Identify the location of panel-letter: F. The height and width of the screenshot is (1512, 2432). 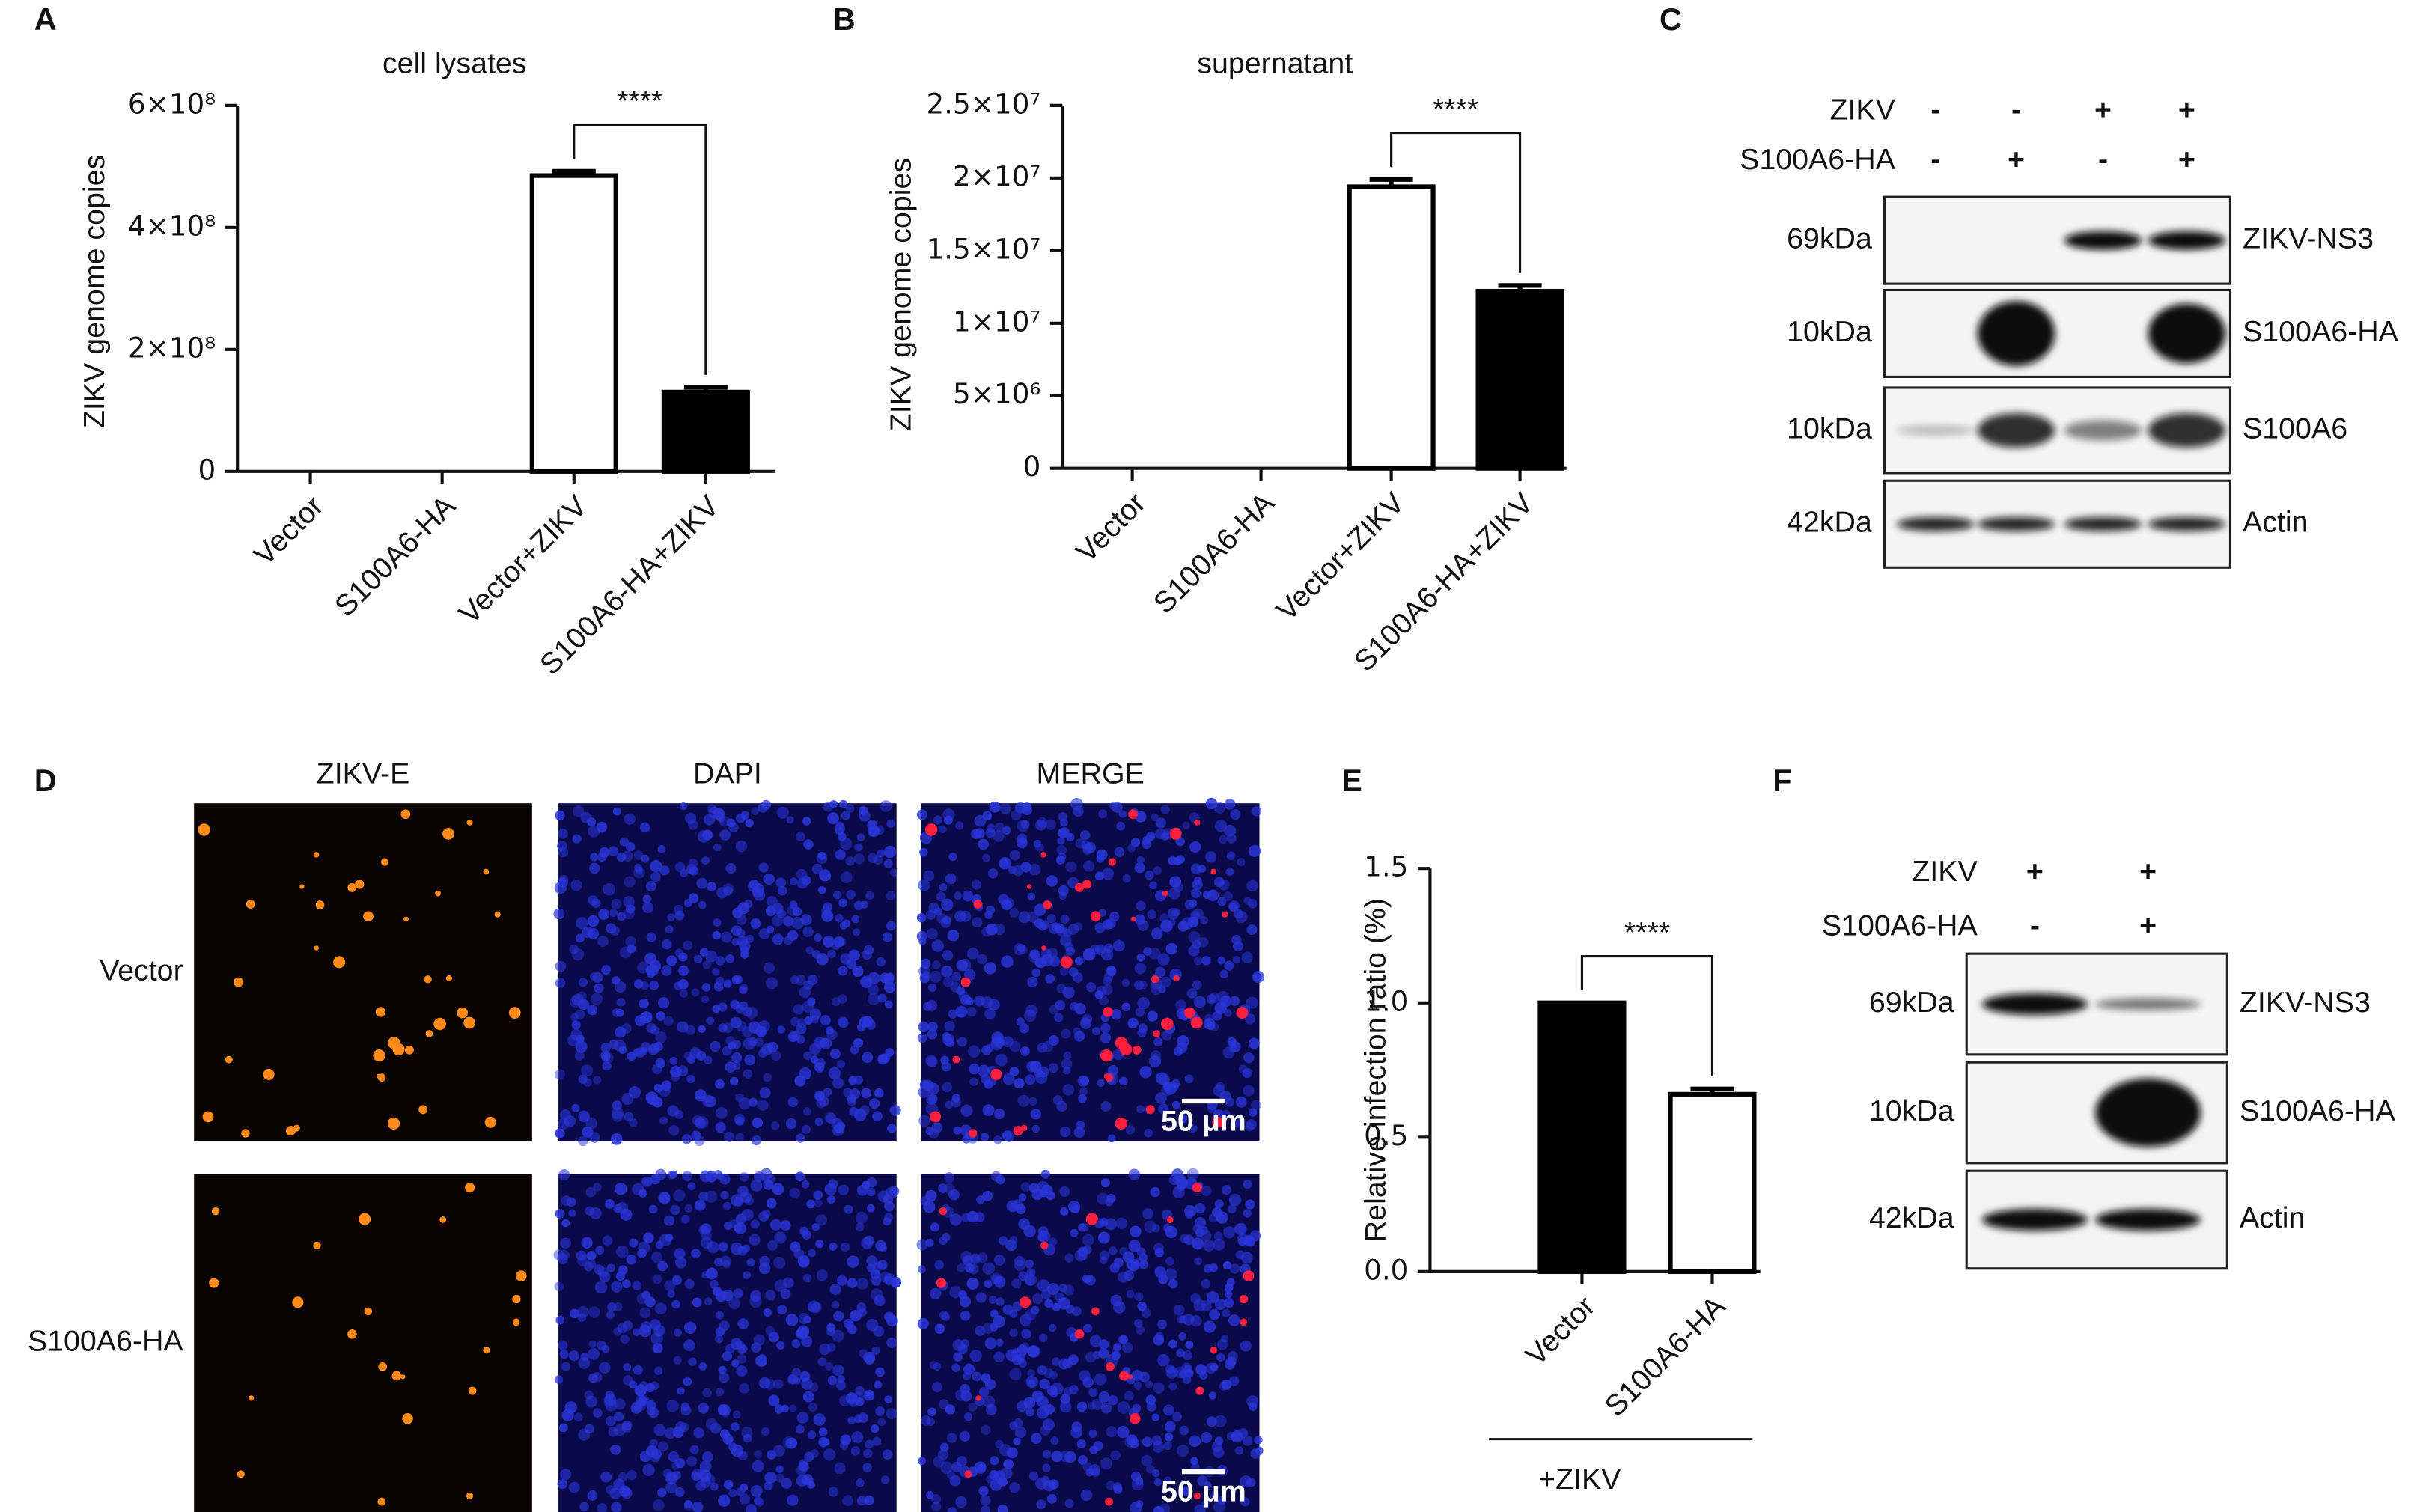
(1782, 780).